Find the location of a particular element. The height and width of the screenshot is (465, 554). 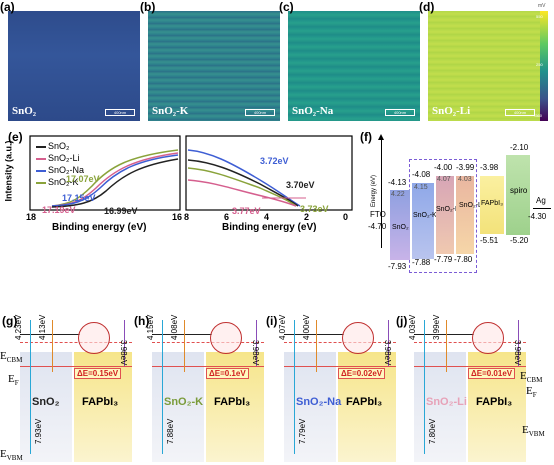

ups-chart is located at coordinates (191, 173).